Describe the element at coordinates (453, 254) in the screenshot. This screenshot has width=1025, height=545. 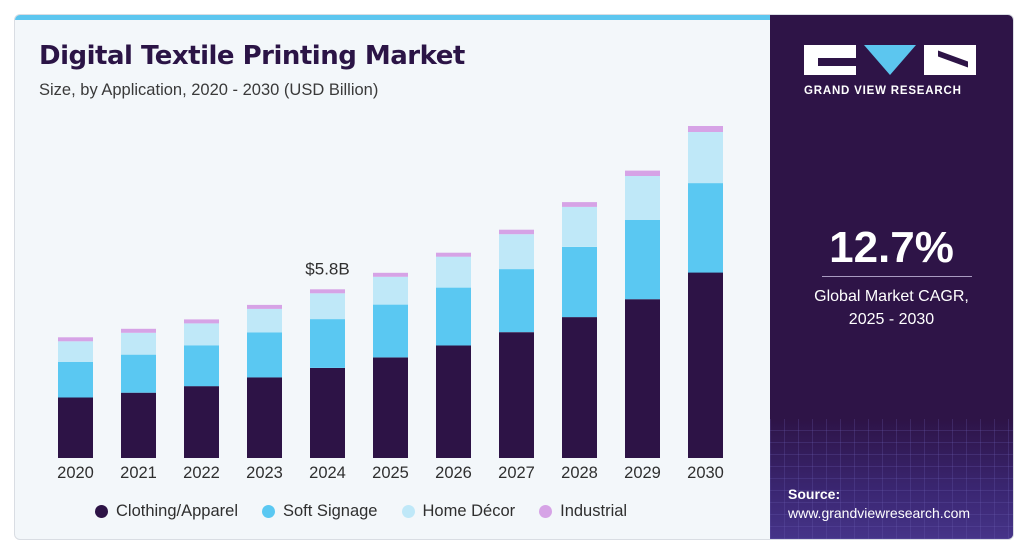
I see `bar-2026-industrial` at that location.